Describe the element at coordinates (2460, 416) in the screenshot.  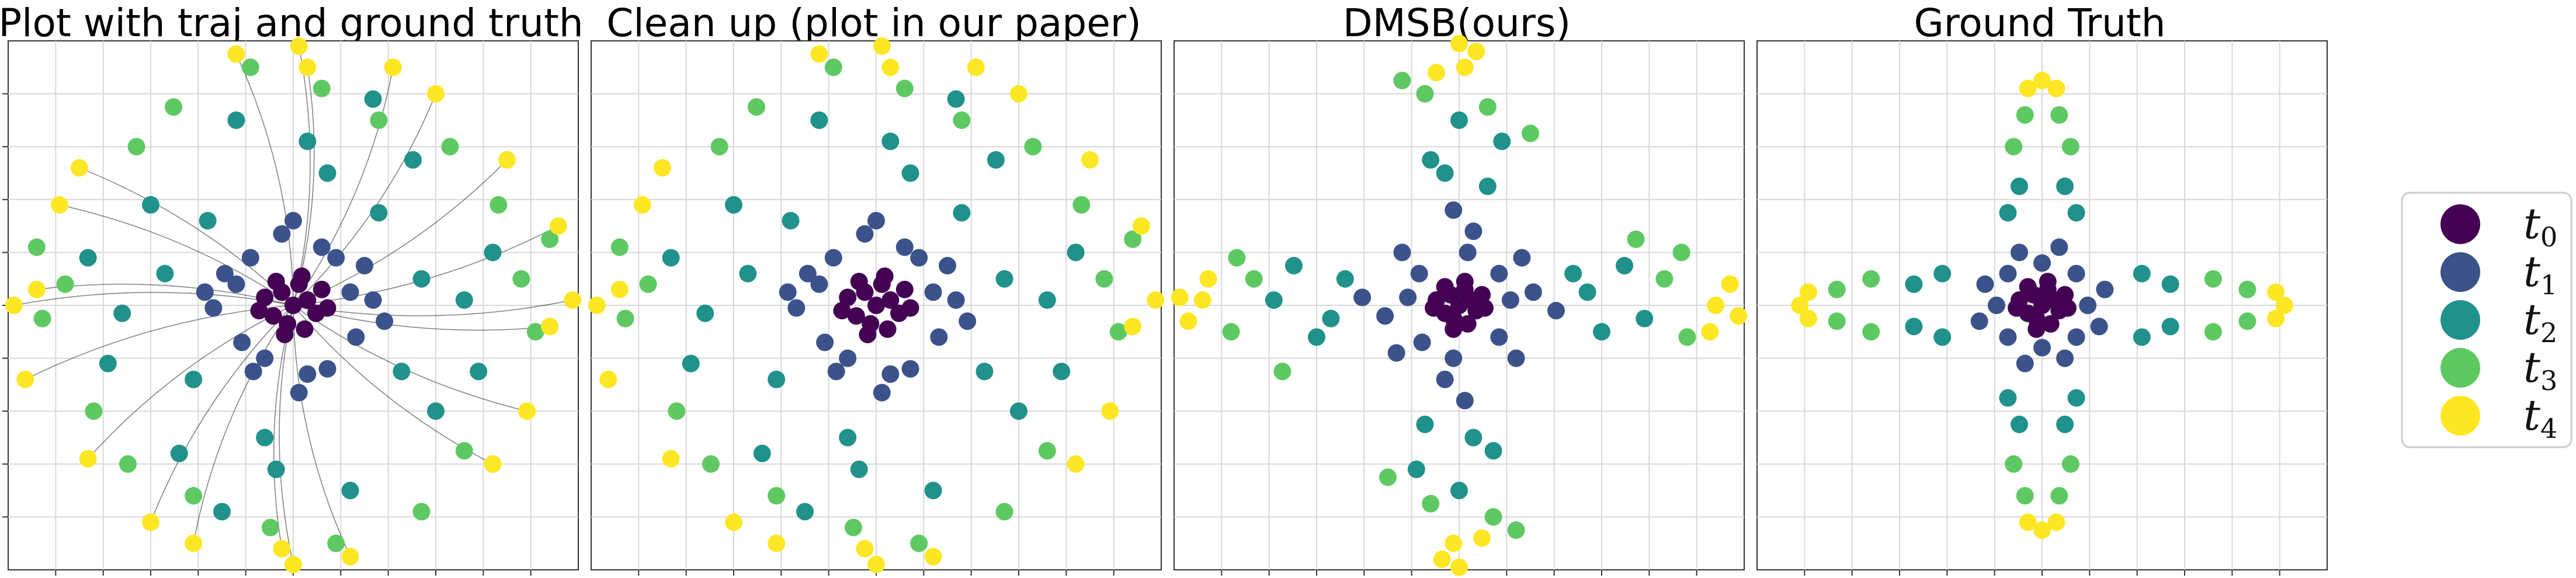
I see `legend-marker-t4` at that location.